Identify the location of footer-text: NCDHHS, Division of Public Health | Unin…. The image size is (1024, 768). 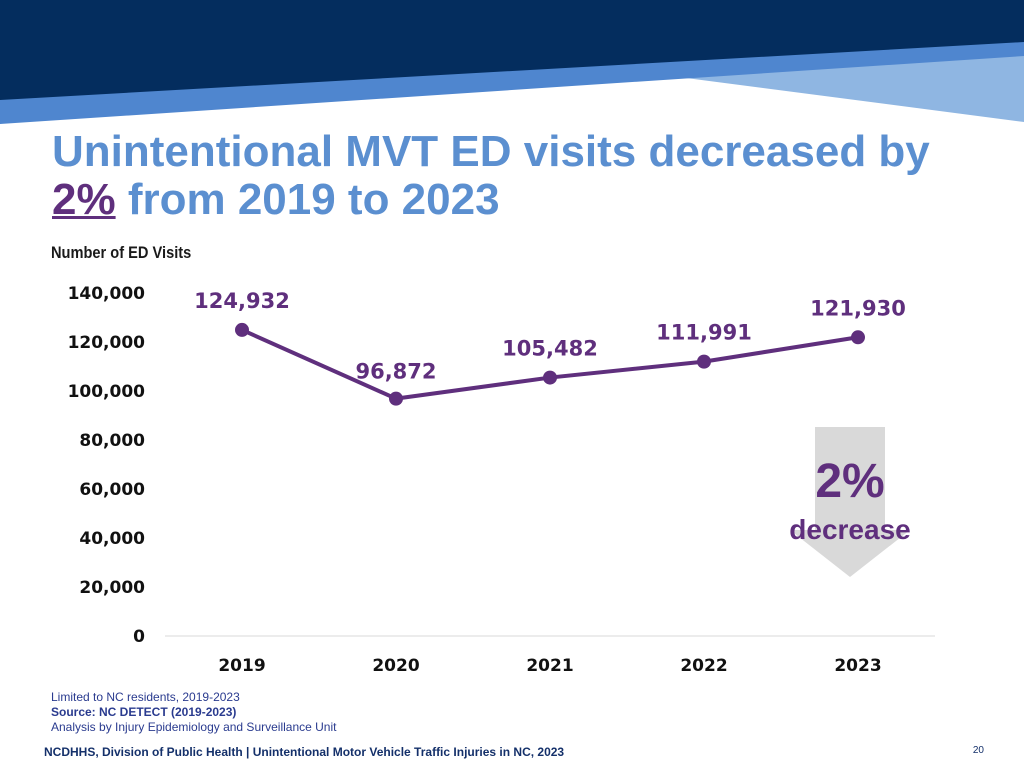
(304, 752).